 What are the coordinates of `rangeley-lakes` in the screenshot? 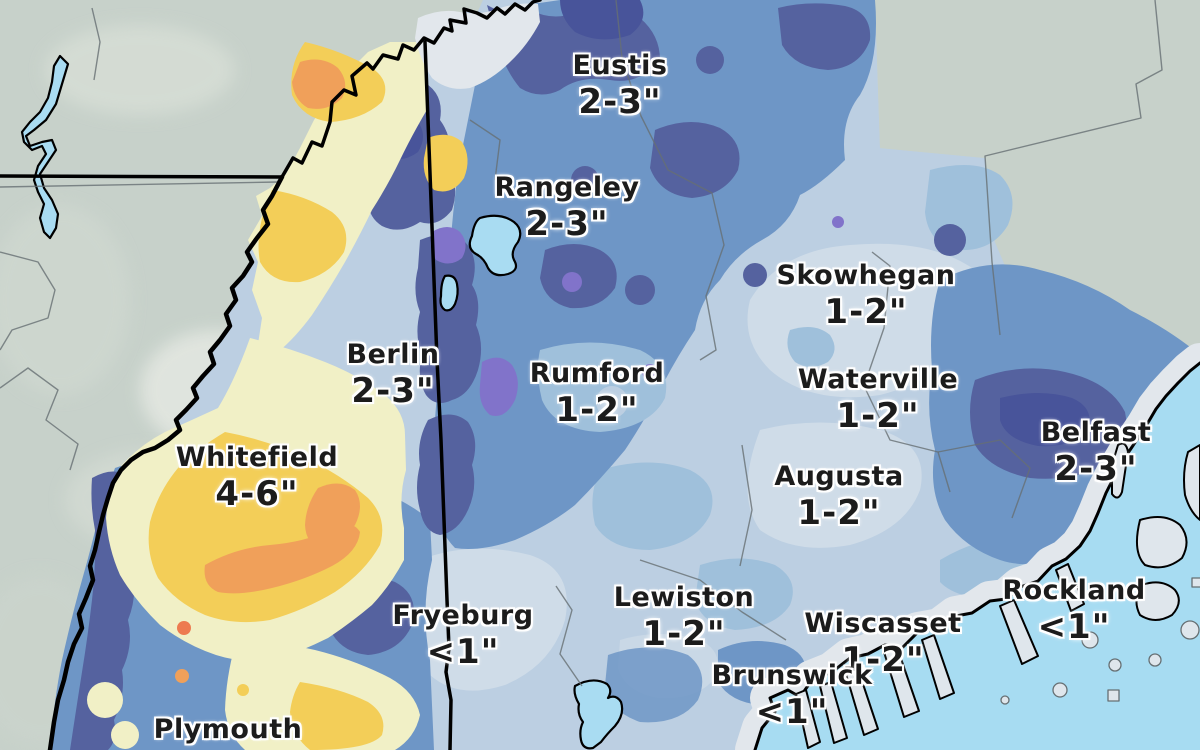 It's located at (495, 245).